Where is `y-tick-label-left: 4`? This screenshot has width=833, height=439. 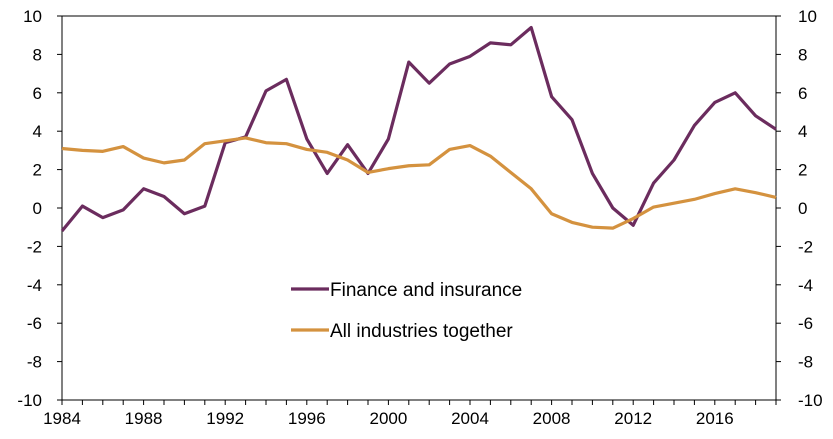 y-tick-label-left: 4 is located at coordinates (37, 131).